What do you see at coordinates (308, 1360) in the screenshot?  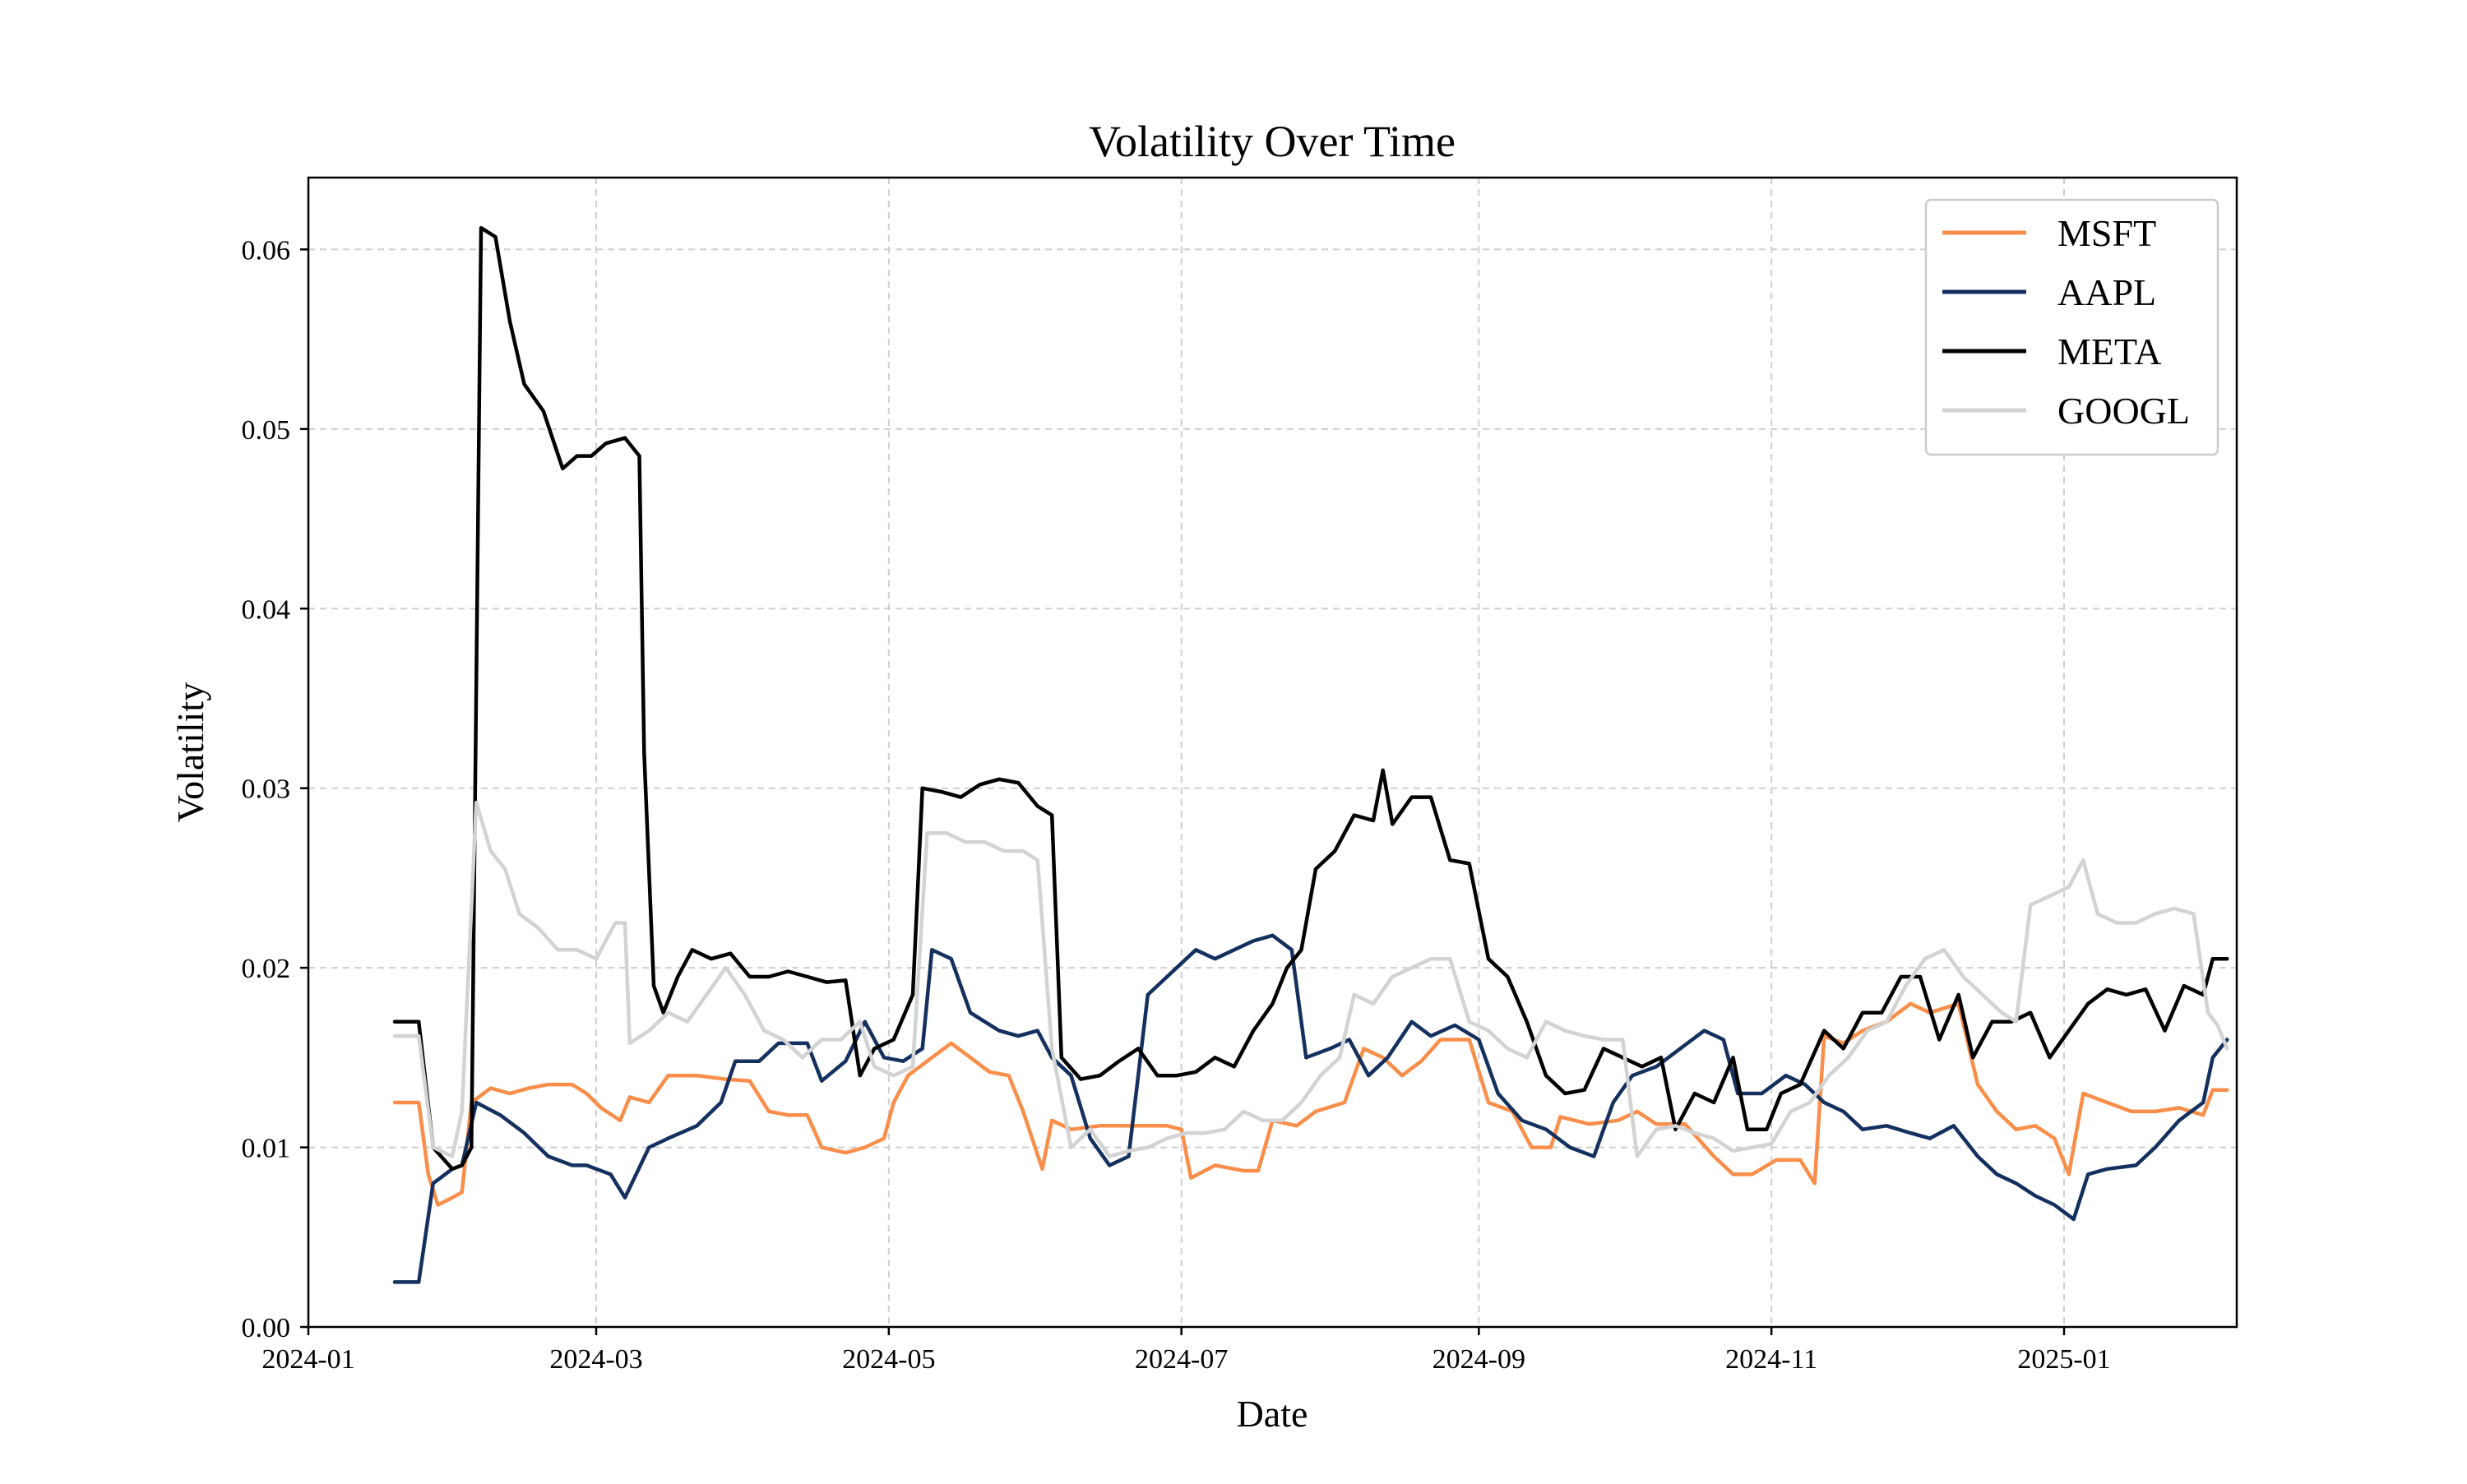 I see `x-tick-label: 2024-01` at bounding box center [308, 1360].